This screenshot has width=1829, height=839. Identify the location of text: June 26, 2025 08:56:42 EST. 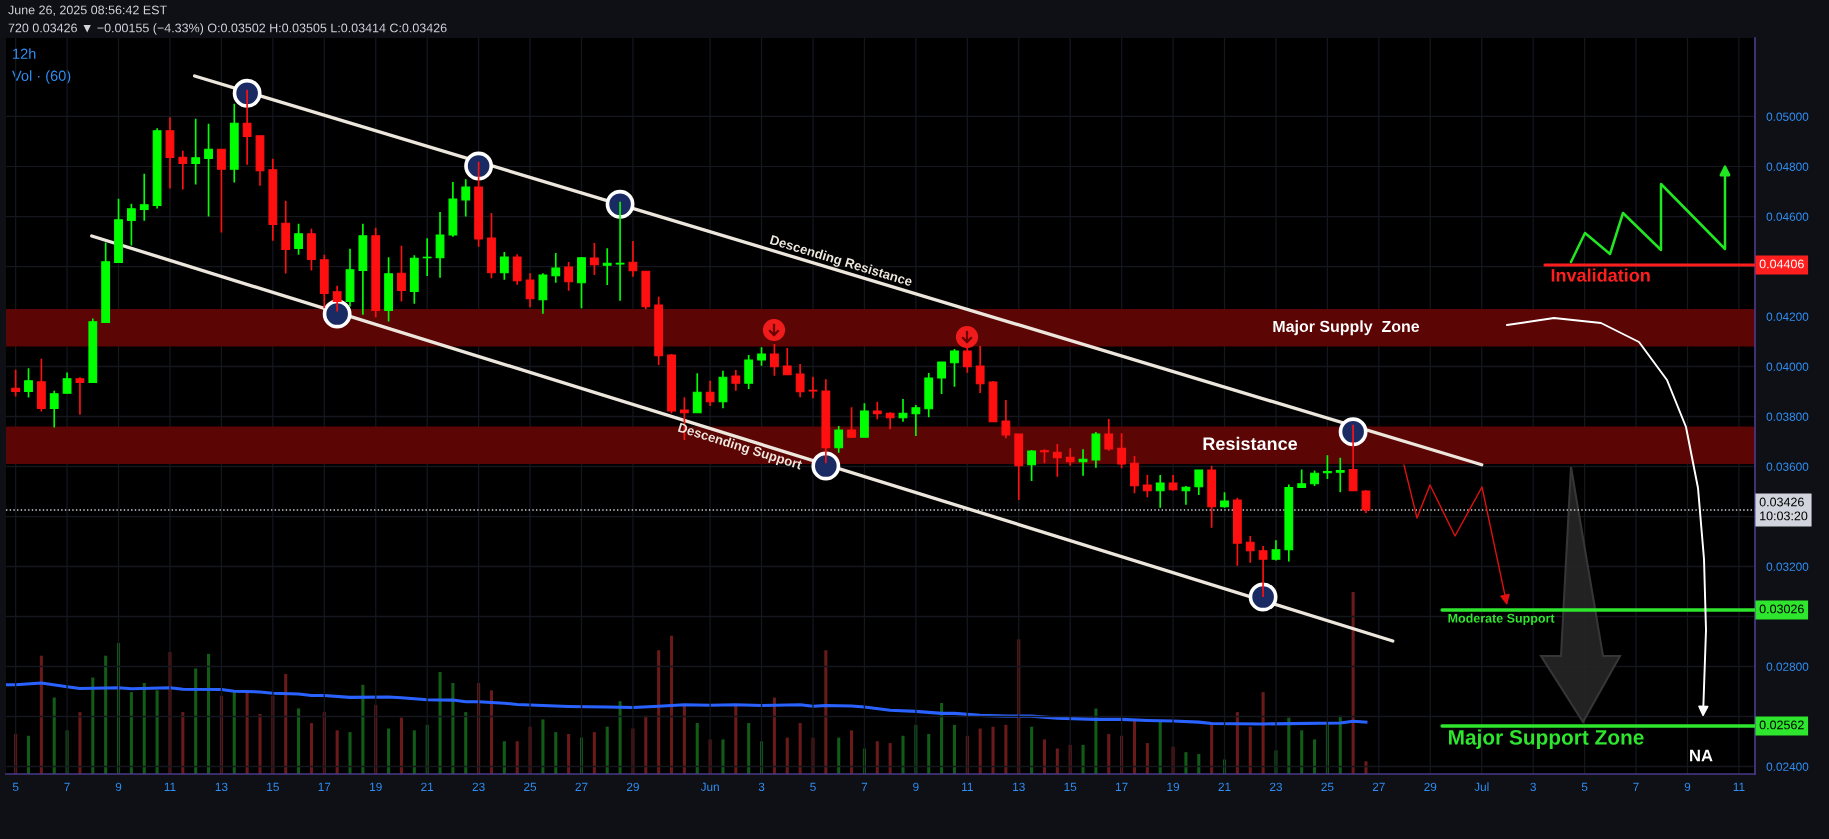
(87, 10).